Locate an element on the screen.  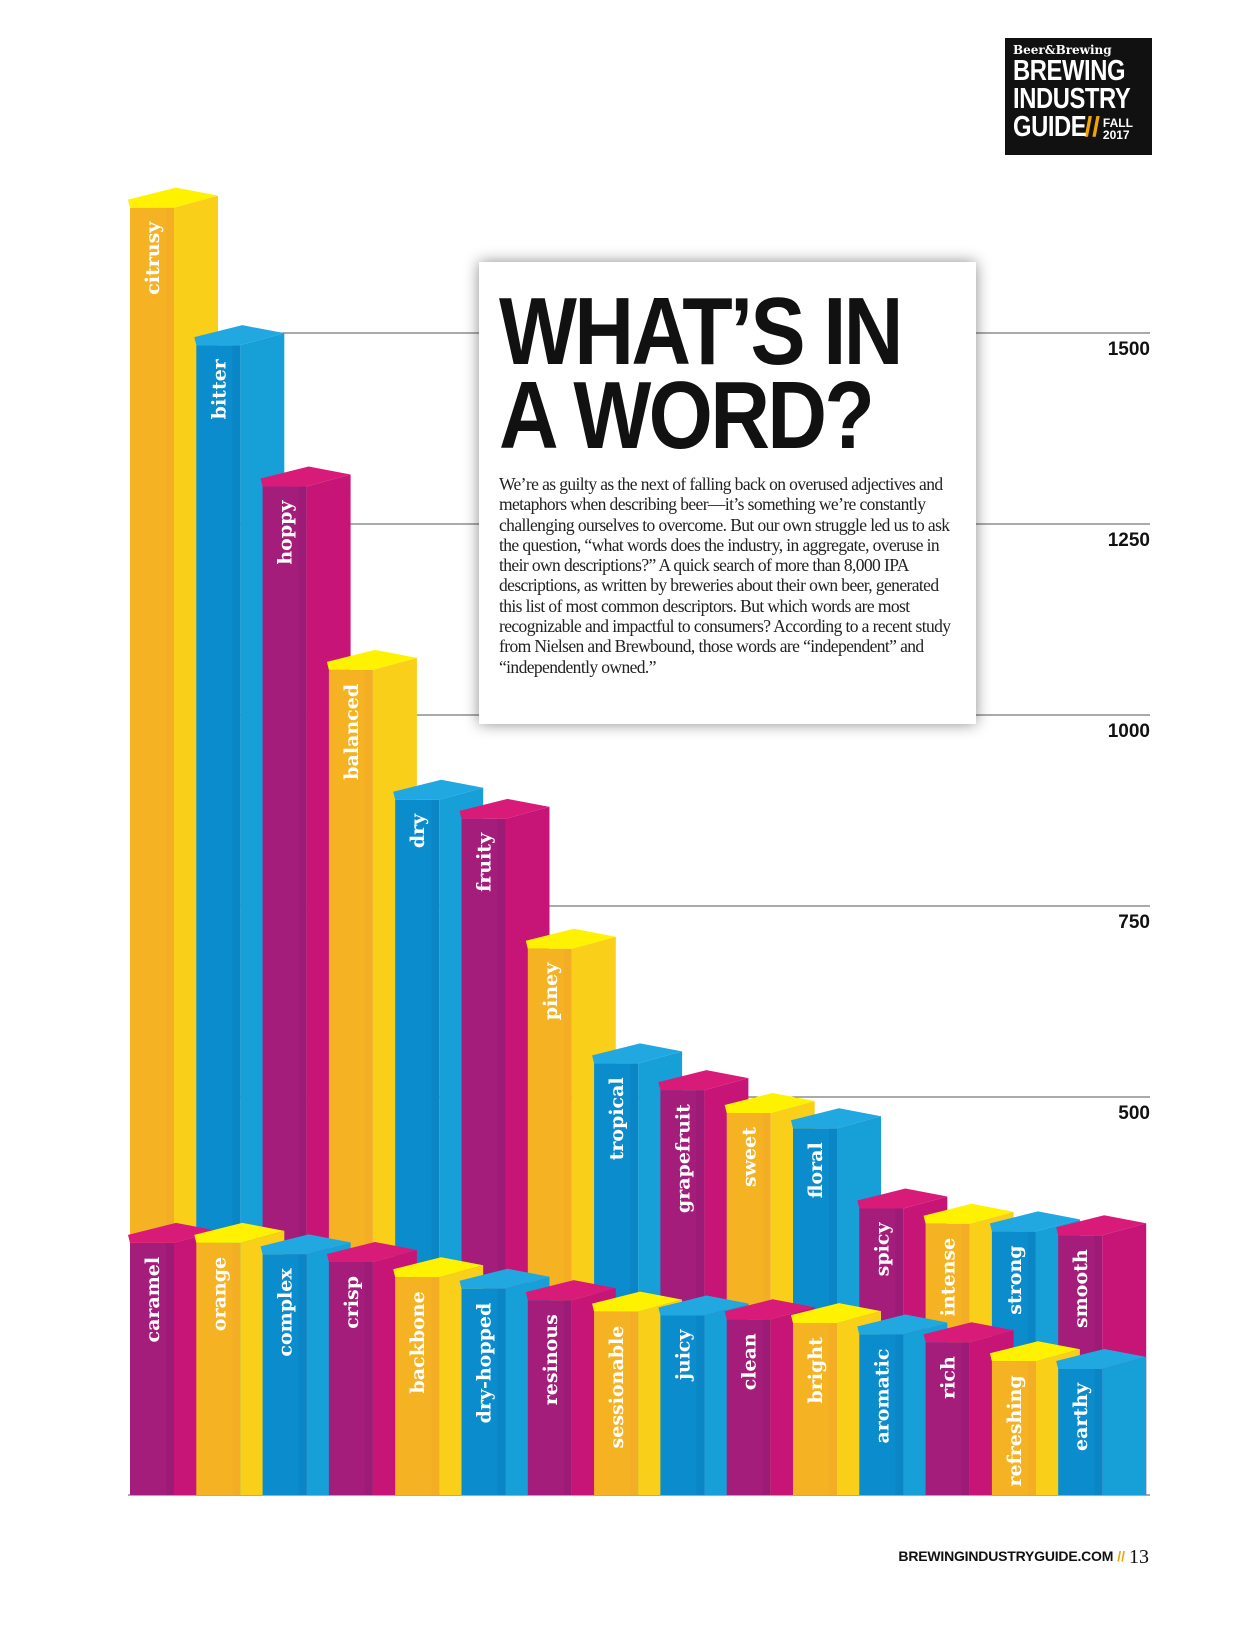
bar-front-sessionable is located at coordinates (616, 1403).